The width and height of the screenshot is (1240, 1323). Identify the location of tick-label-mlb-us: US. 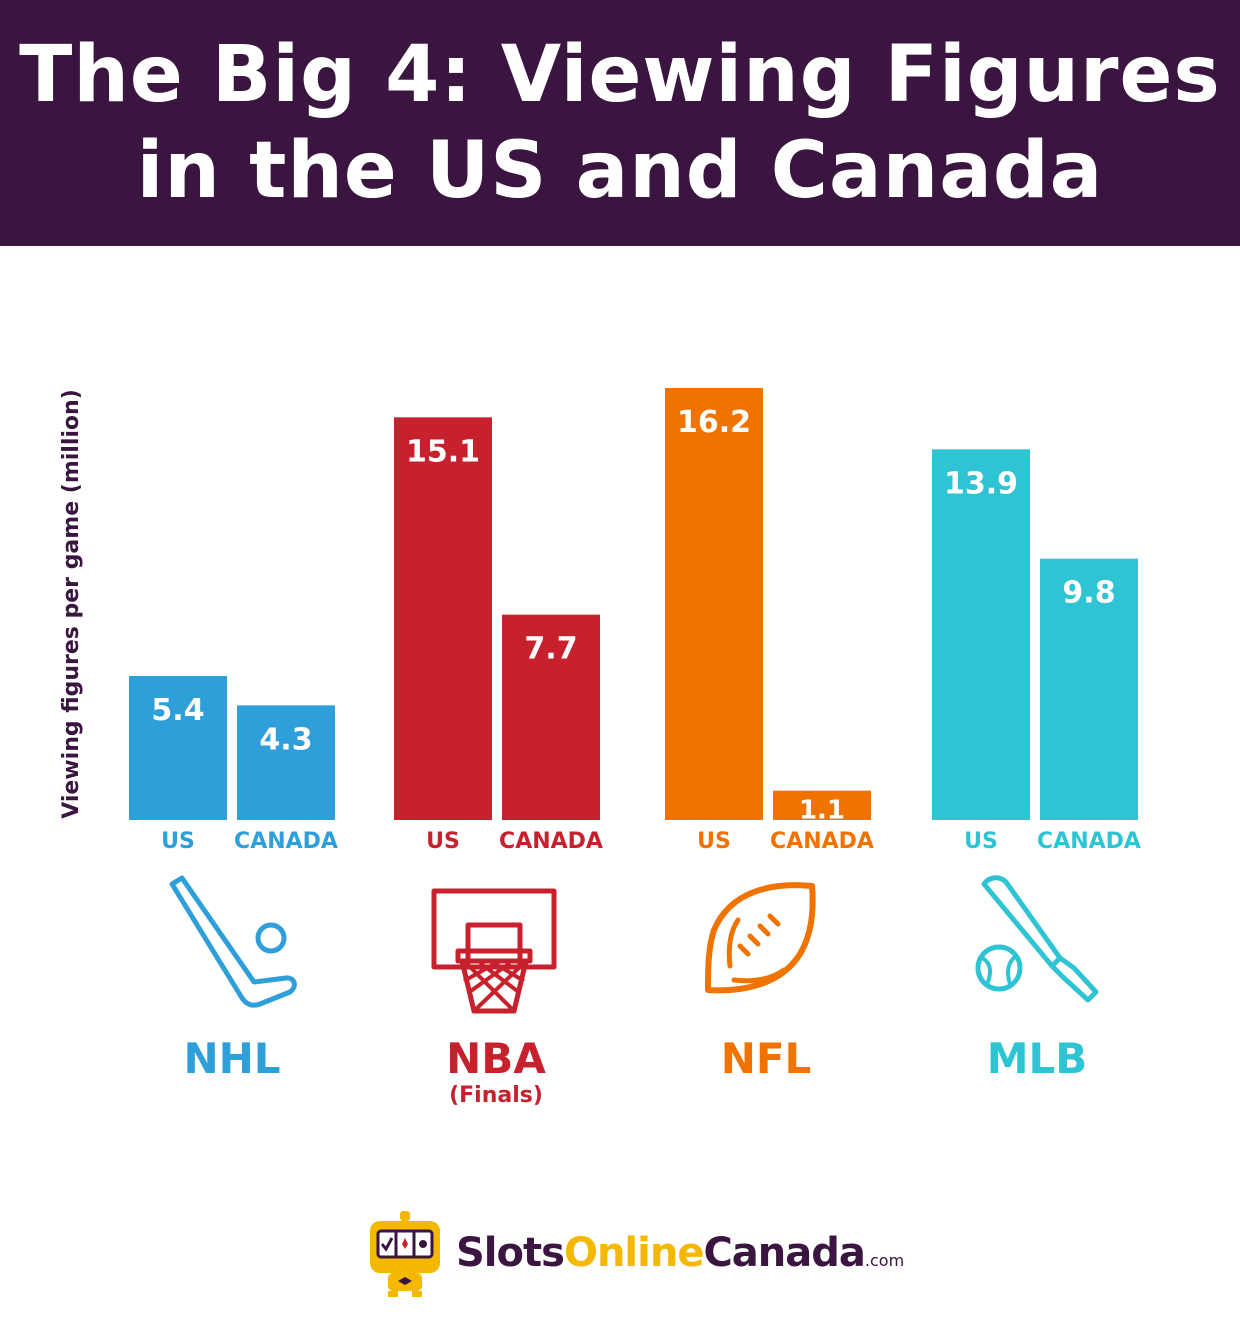
(981, 841).